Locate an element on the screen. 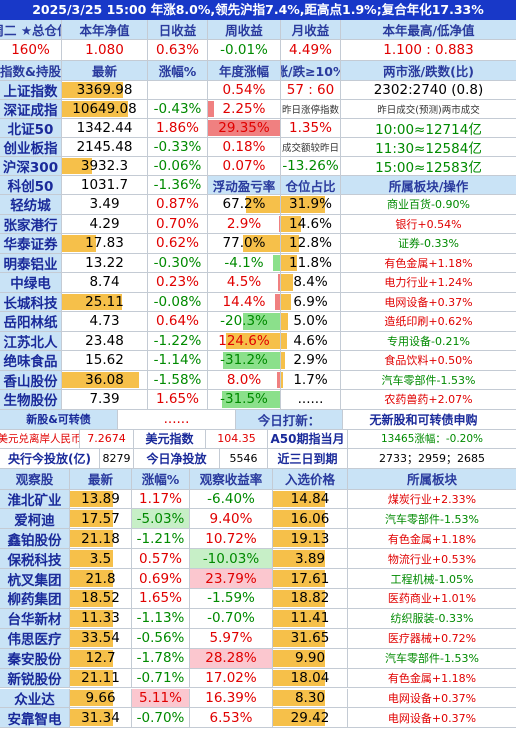 The image size is (516, 742). watch-header-cell: 观察收益率 is located at coordinates (231, 478).